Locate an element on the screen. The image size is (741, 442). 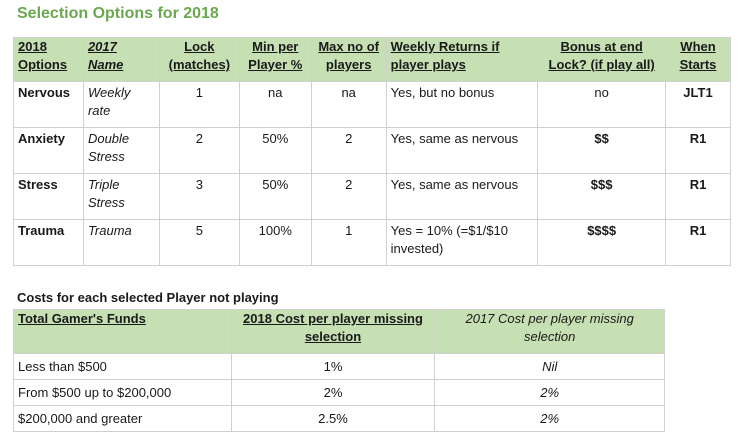
old-name: Trauma is located at coordinates (121, 242).